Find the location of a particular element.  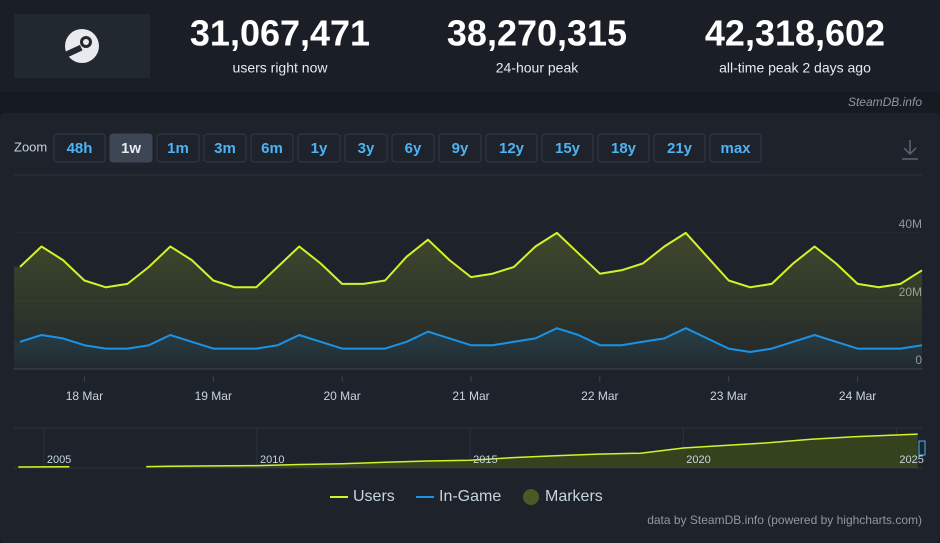

zoom-button-label: 12y is located at coordinates (512, 148).